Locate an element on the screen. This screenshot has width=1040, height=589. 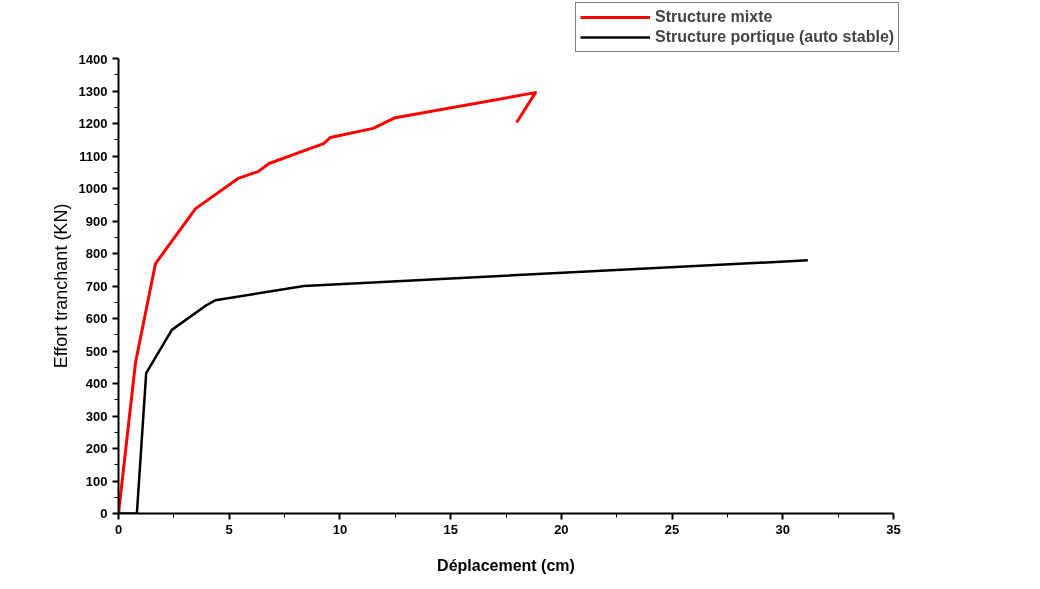
x-tick-label: 30 is located at coordinates (783, 529).